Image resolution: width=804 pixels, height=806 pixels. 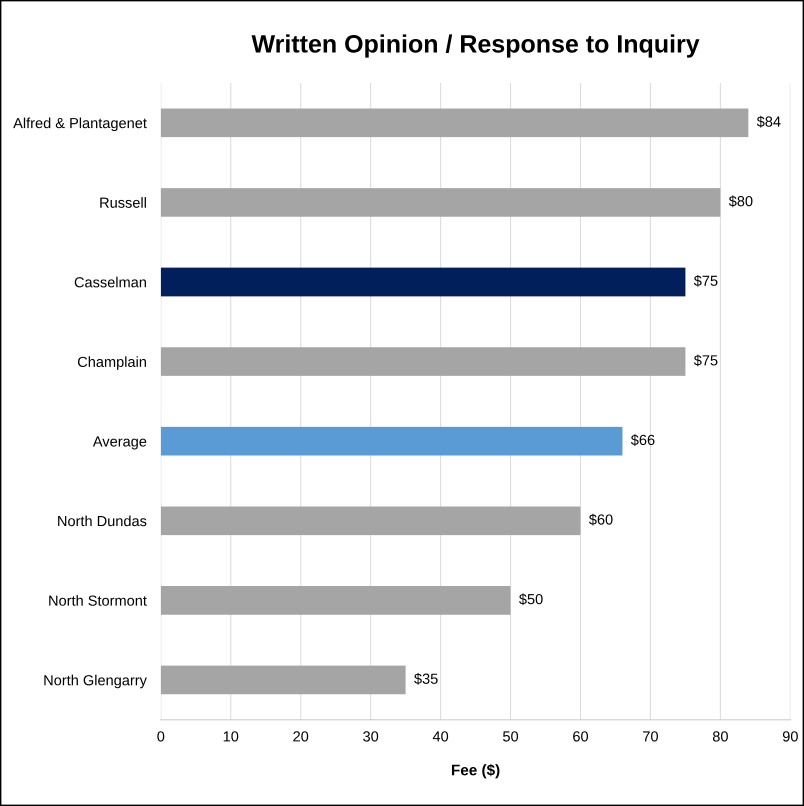 I want to click on y-tick-label: North Dundas, so click(x=102, y=520).